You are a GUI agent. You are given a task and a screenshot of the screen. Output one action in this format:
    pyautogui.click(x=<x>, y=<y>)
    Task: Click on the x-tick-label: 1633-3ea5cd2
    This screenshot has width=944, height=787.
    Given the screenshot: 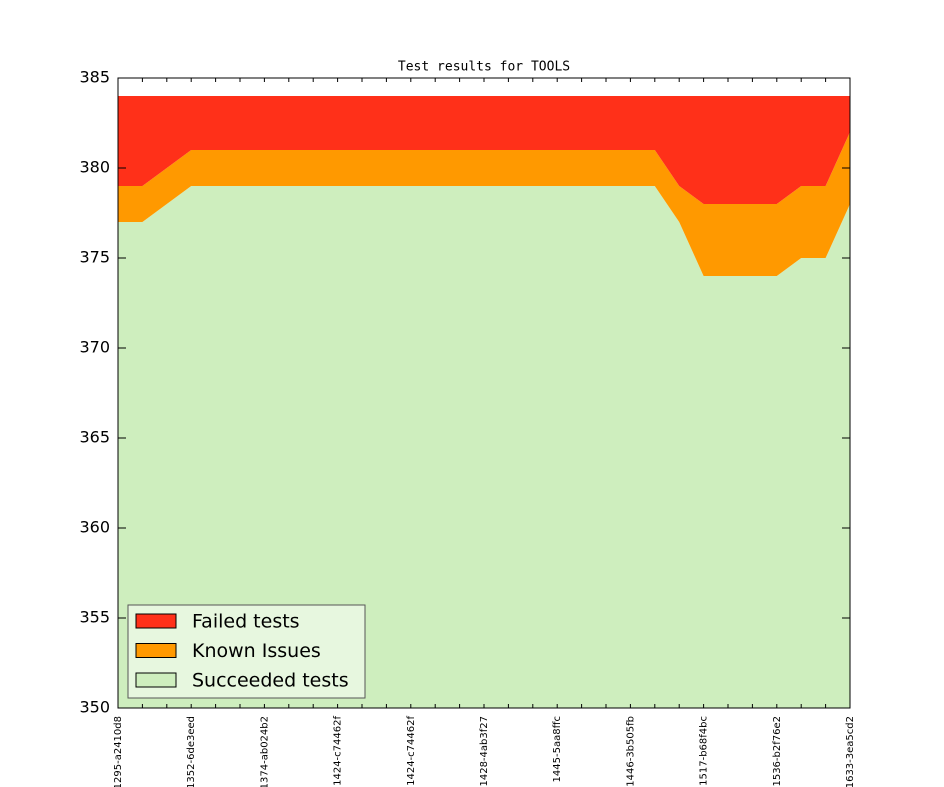 What is the action you would take?
    pyautogui.click(x=850, y=751)
    